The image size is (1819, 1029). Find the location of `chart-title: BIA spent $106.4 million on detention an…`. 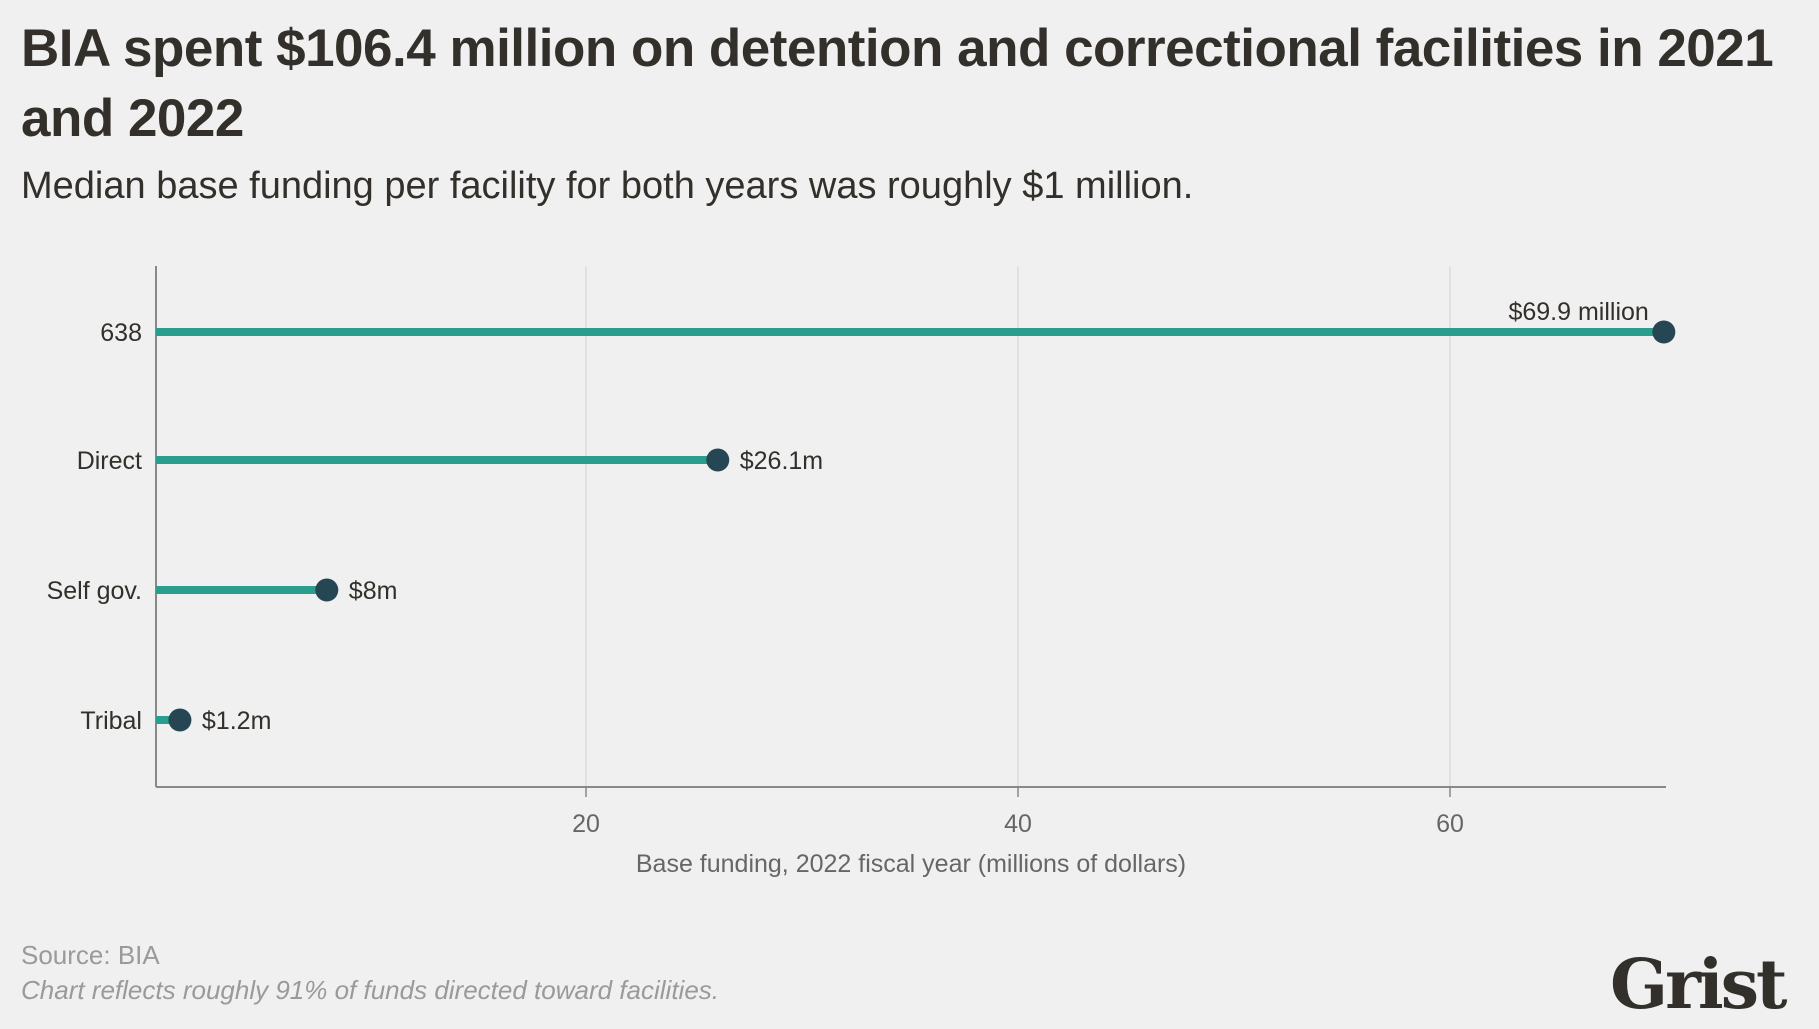

chart-title: BIA spent $106.4 million on detention an… is located at coordinates (897, 83).